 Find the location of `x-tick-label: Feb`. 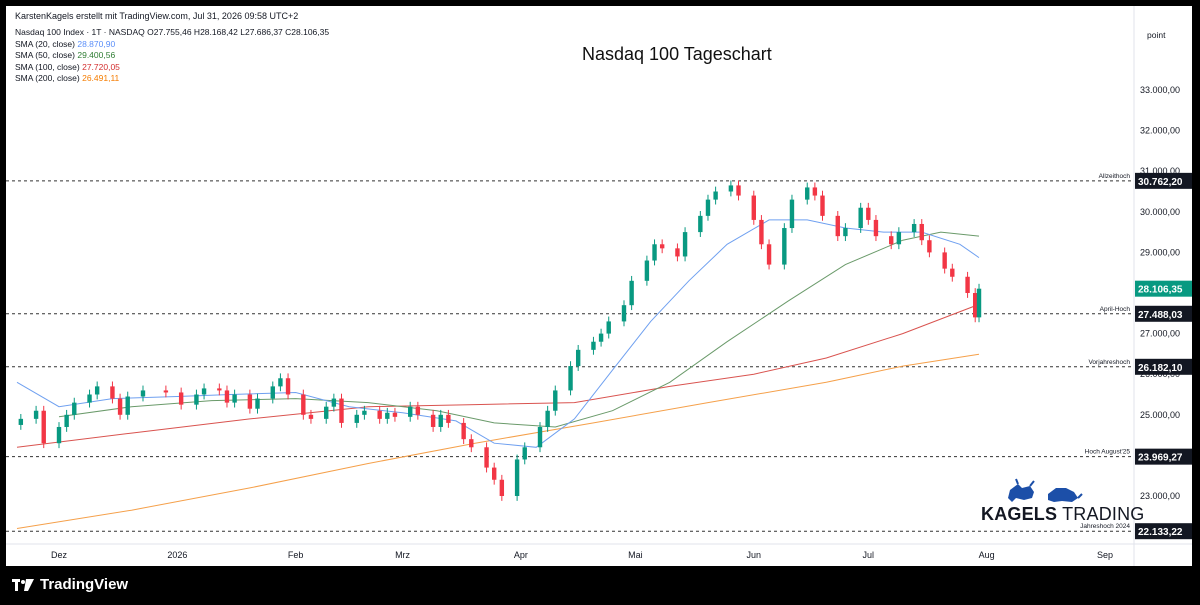

x-tick-label: Feb is located at coordinates (296, 555).